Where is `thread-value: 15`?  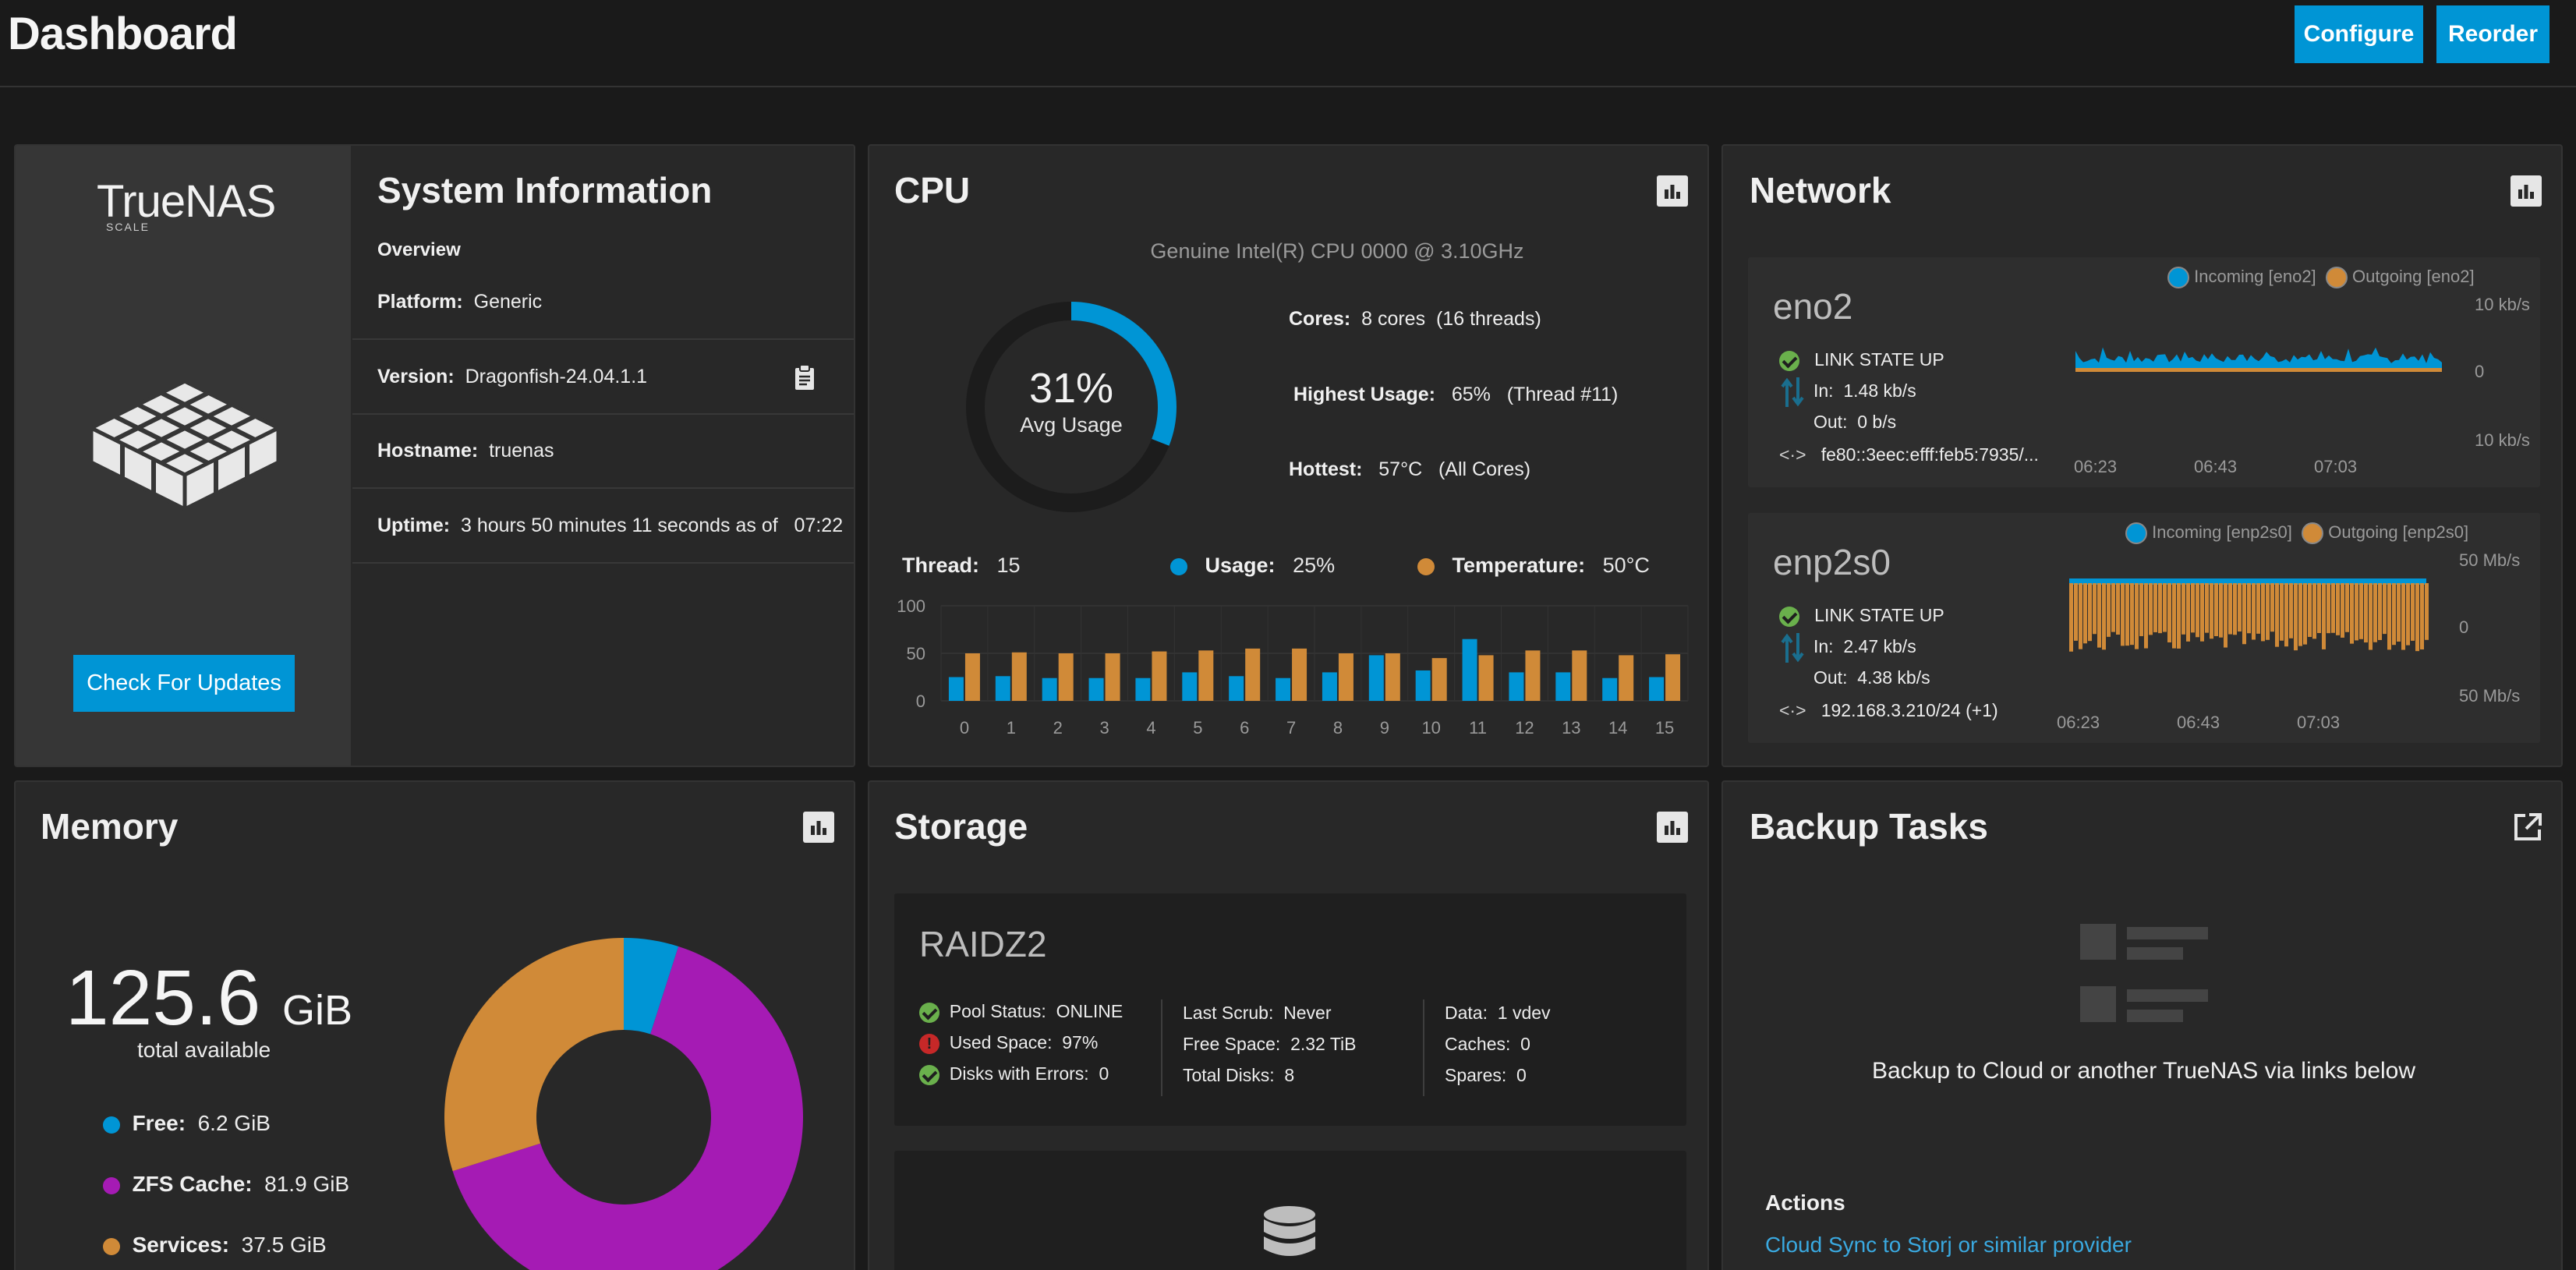 thread-value: 15 is located at coordinates (1008, 565).